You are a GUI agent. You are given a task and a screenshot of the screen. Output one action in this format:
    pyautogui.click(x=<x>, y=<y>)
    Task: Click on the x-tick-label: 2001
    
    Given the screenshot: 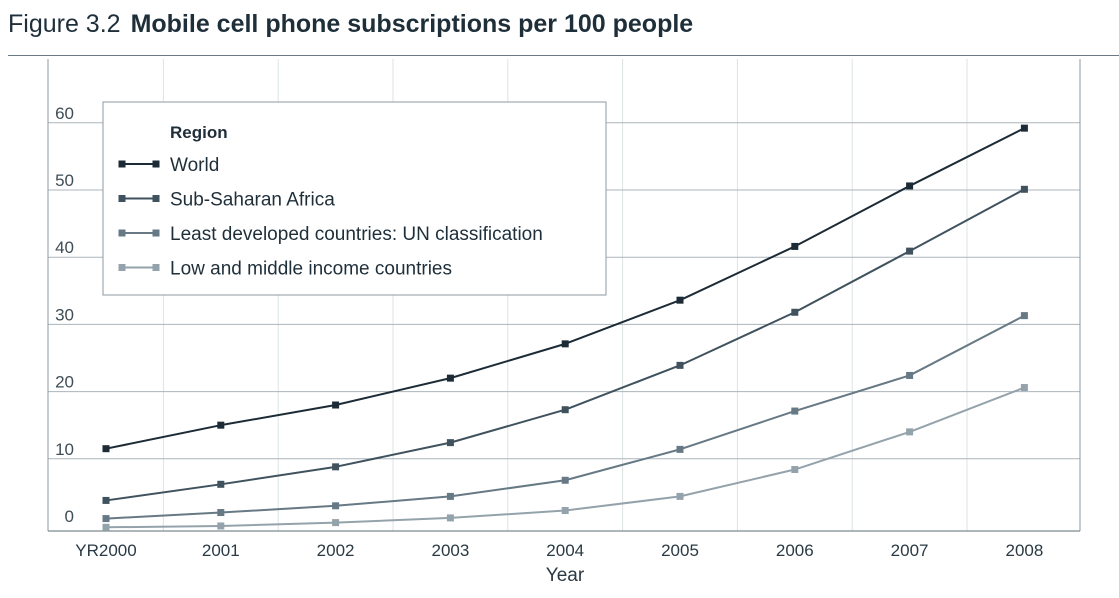 What is the action you would take?
    pyautogui.click(x=221, y=550)
    